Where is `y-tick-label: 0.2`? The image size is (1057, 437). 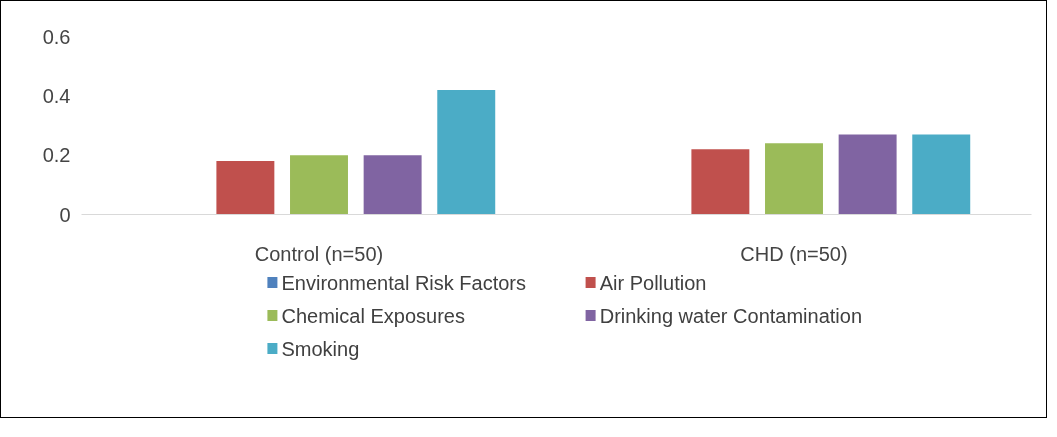 y-tick-label: 0.2 is located at coordinates (56, 155).